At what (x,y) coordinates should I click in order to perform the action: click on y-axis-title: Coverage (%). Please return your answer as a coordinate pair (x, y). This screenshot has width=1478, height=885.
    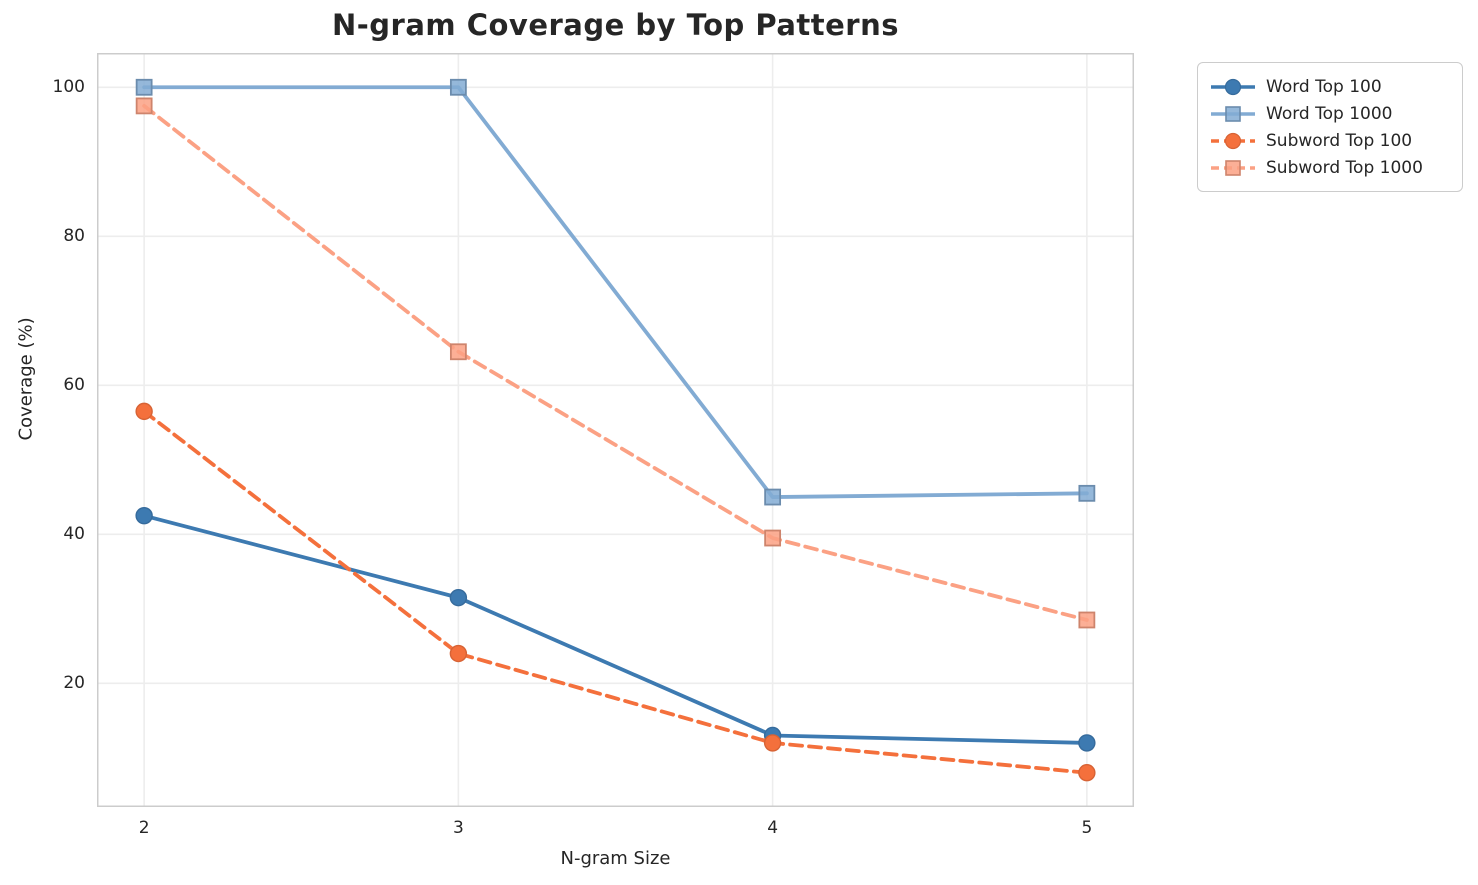
    Looking at the image, I should click on (26, 379).